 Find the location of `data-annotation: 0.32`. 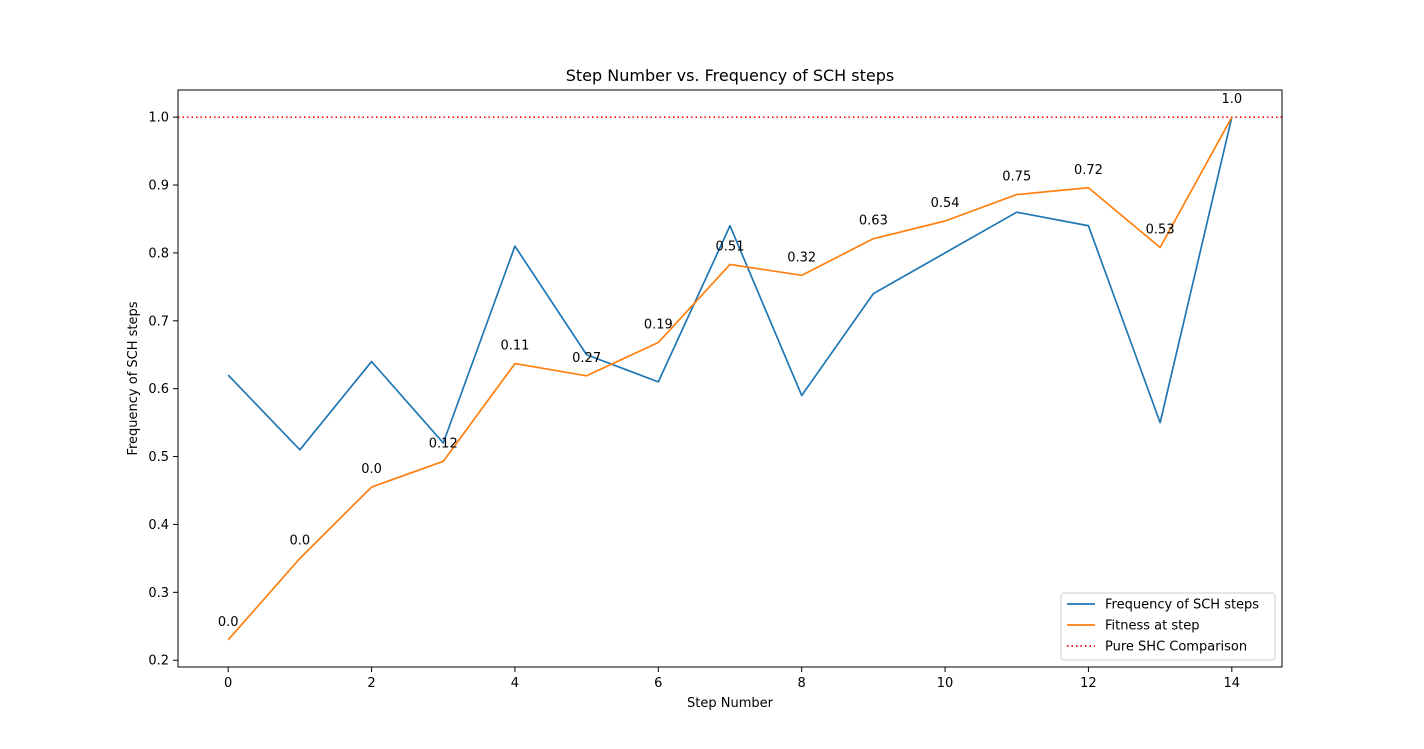

data-annotation: 0.32 is located at coordinates (801, 257).